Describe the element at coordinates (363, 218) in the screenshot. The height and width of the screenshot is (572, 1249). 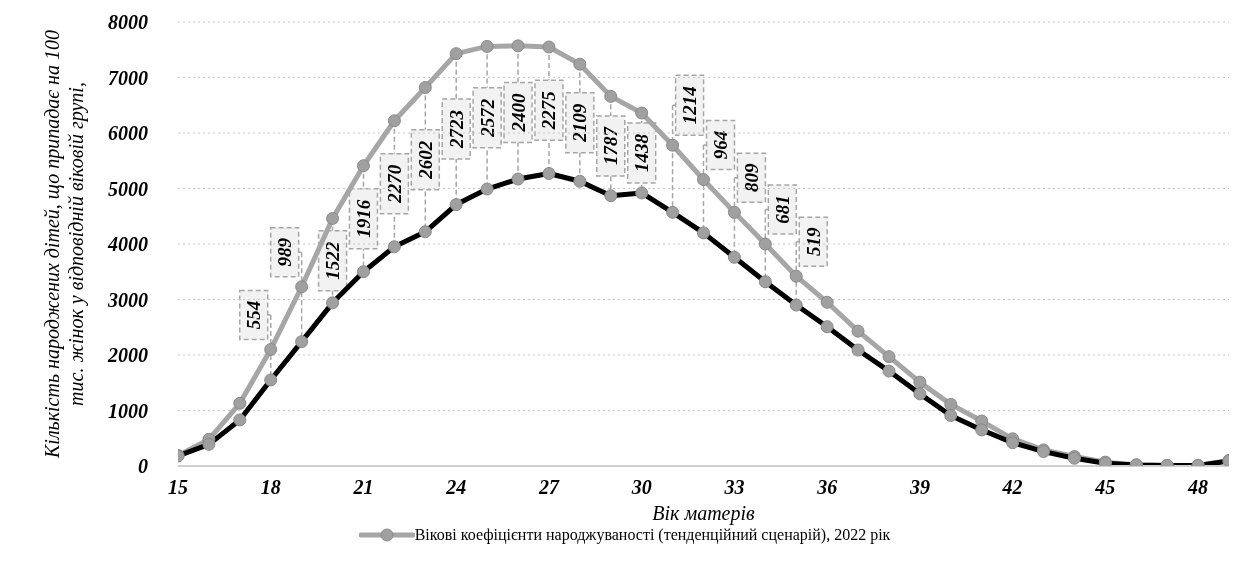
I see `annotation: 1916` at that location.